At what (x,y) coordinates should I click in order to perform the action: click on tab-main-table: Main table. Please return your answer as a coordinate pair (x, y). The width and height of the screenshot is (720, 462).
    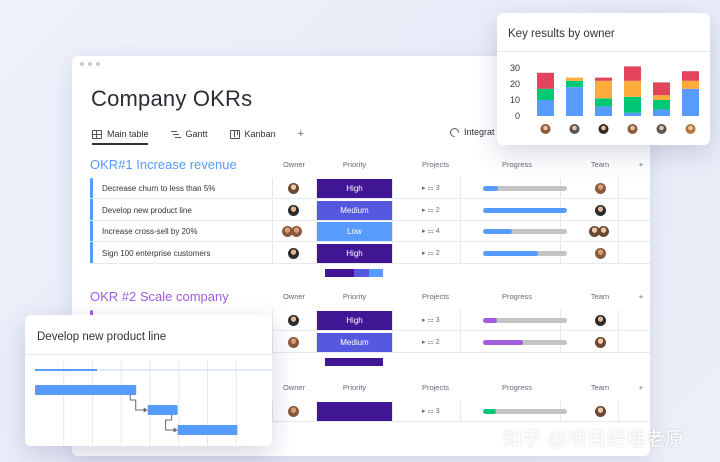
    Looking at the image, I should click on (120, 134).